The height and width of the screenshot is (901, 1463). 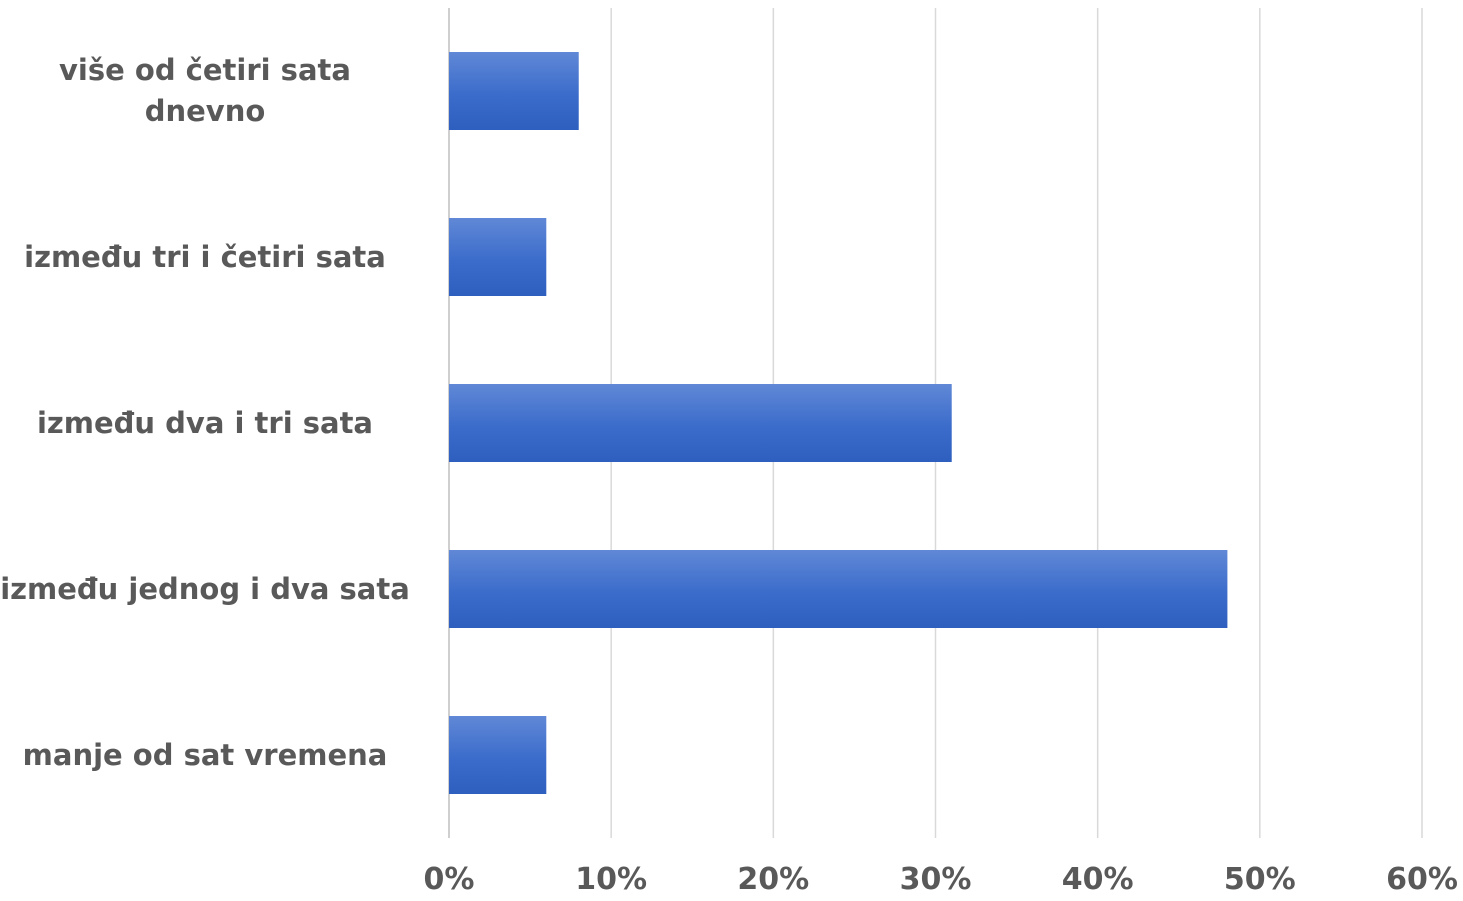 What do you see at coordinates (205, 256) in the screenshot?
I see `category-label: između tri i četiri sata` at bounding box center [205, 256].